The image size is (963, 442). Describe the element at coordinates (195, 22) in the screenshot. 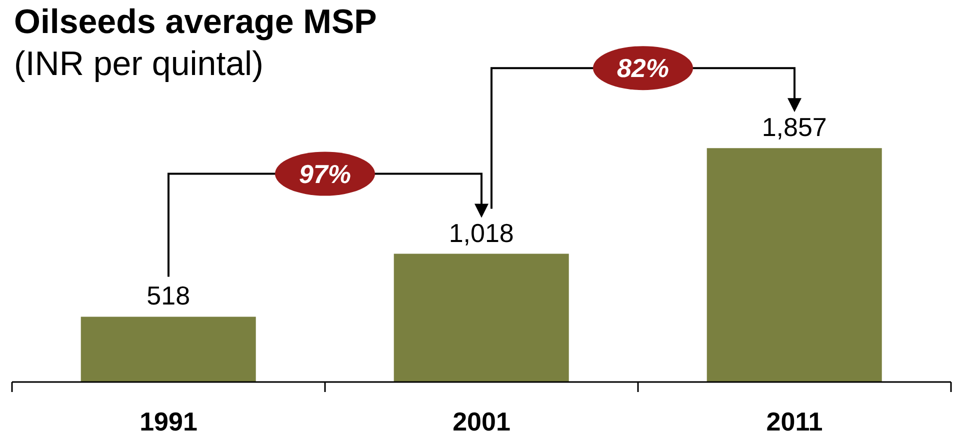

I see `chart-title: Oilseeds average MSP` at that location.